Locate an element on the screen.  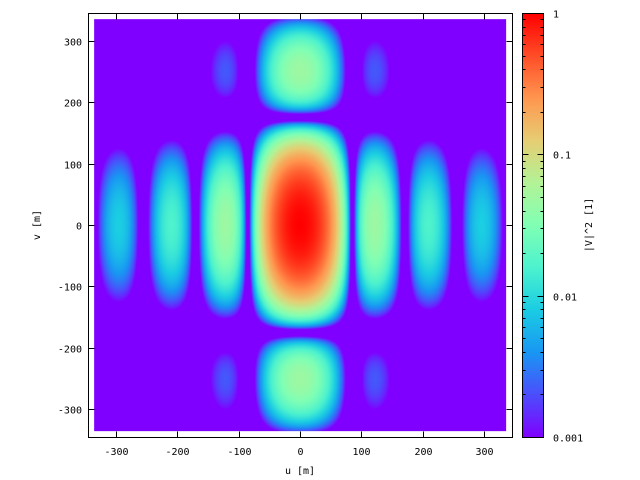
y-axis-title: v [m] is located at coordinates (37, 225).